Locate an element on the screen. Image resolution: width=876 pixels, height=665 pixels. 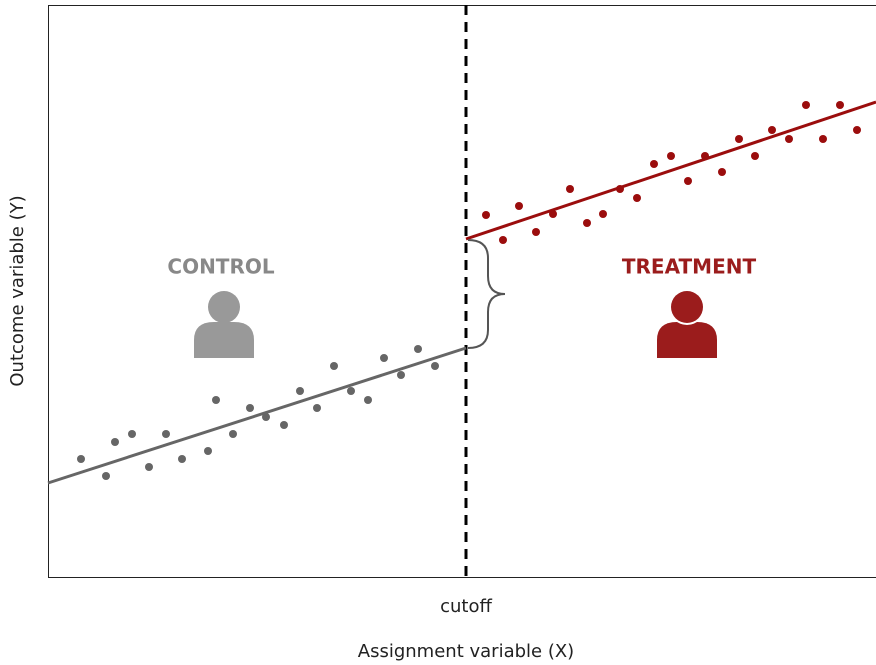
treatment-points is located at coordinates (671, 172).